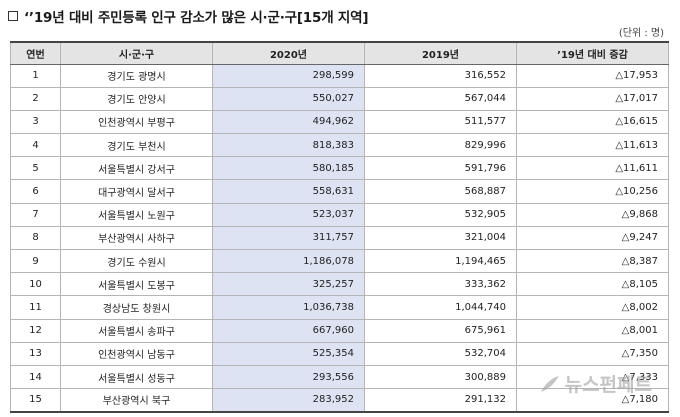  What do you see at coordinates (592, 400) in the screenshot?
I see `cell-change: △7,180` at bounding box center [592, 400].